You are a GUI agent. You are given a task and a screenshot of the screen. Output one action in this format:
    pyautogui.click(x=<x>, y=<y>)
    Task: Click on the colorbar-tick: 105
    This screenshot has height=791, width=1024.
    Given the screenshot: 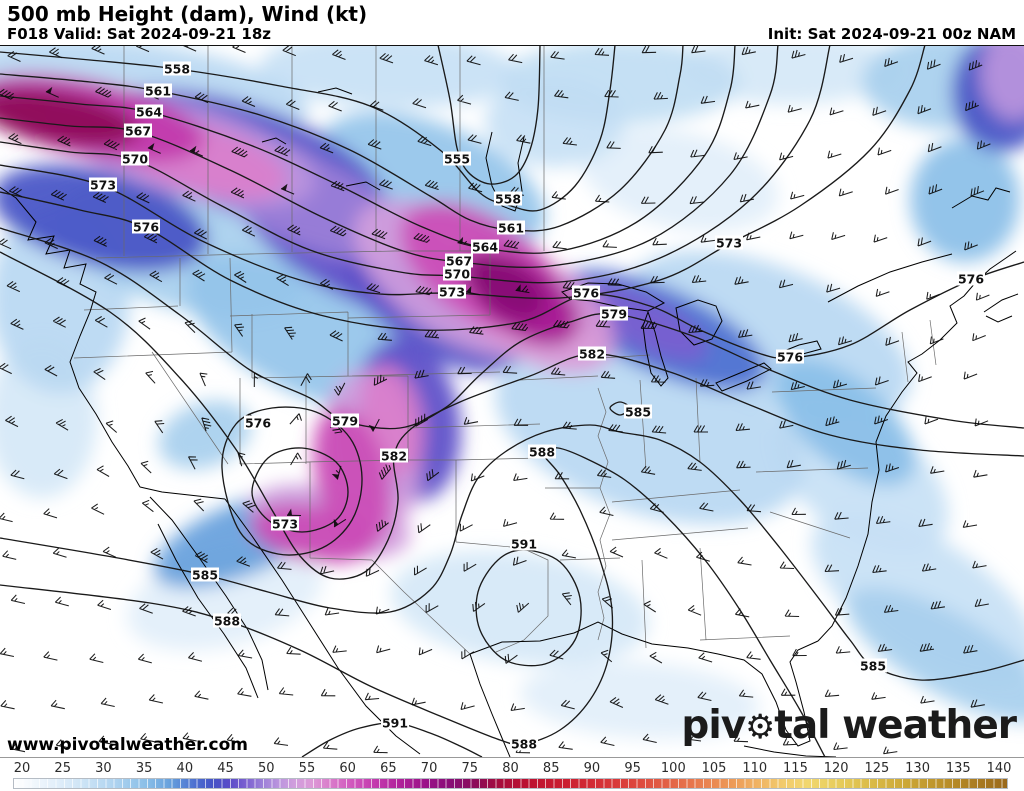 What is the action you would take?
    pyautogui.click(x=714, y=768)
    